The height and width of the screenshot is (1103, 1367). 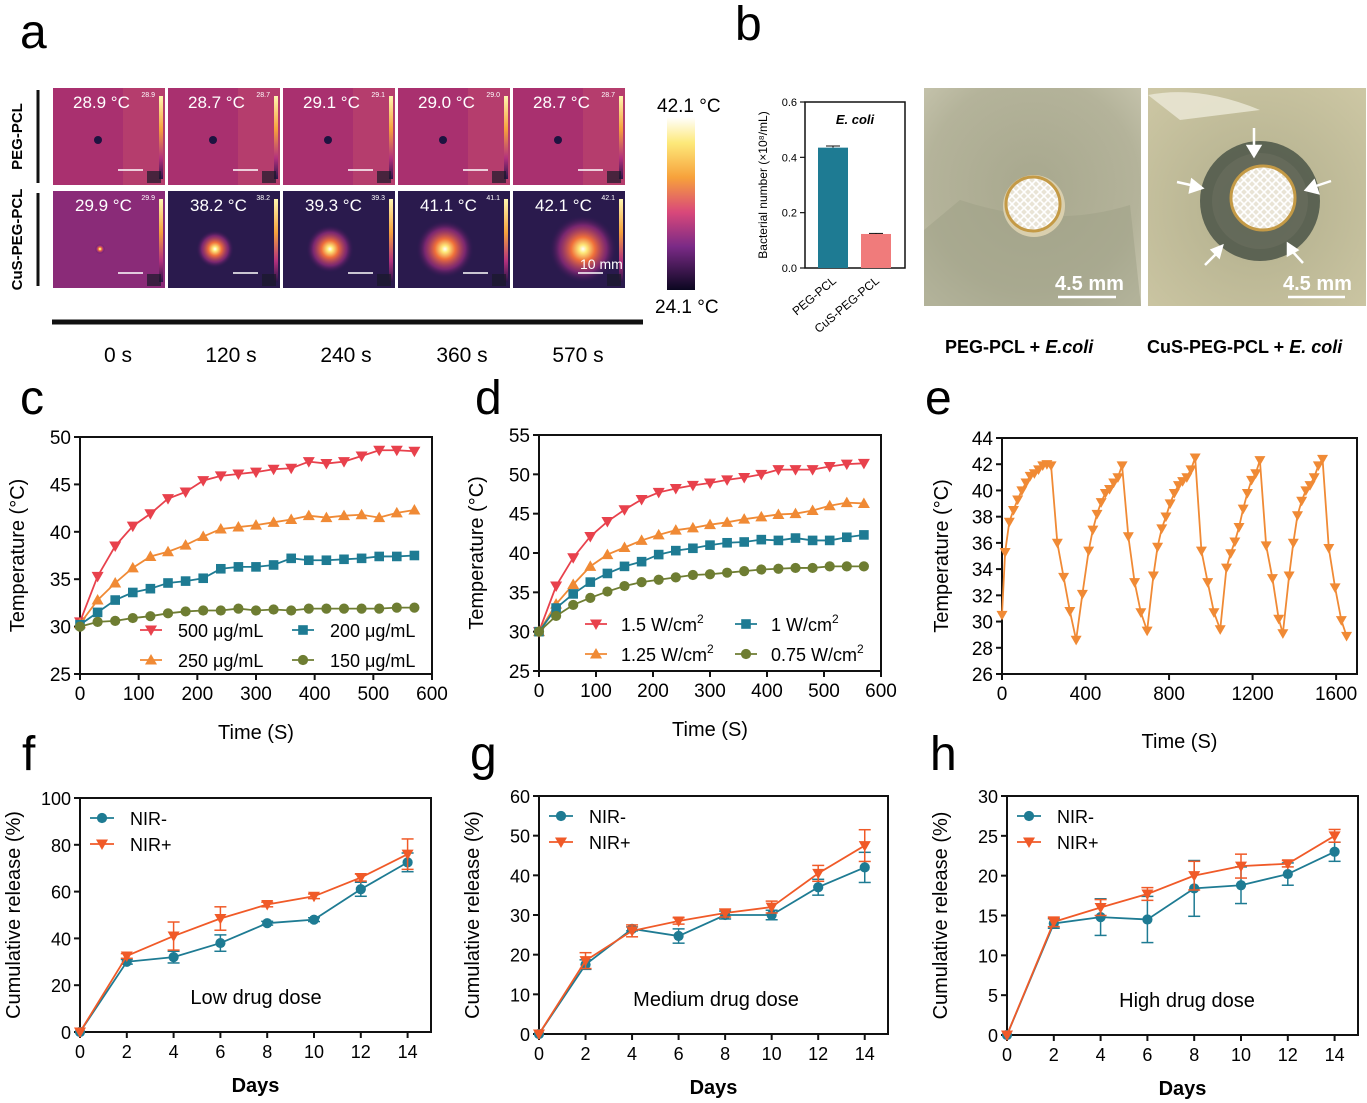 What do you see at coordinates (789, 103) in the screenshot?
I see `y-tick-label: 0.6` at bounding box center [789, 103].